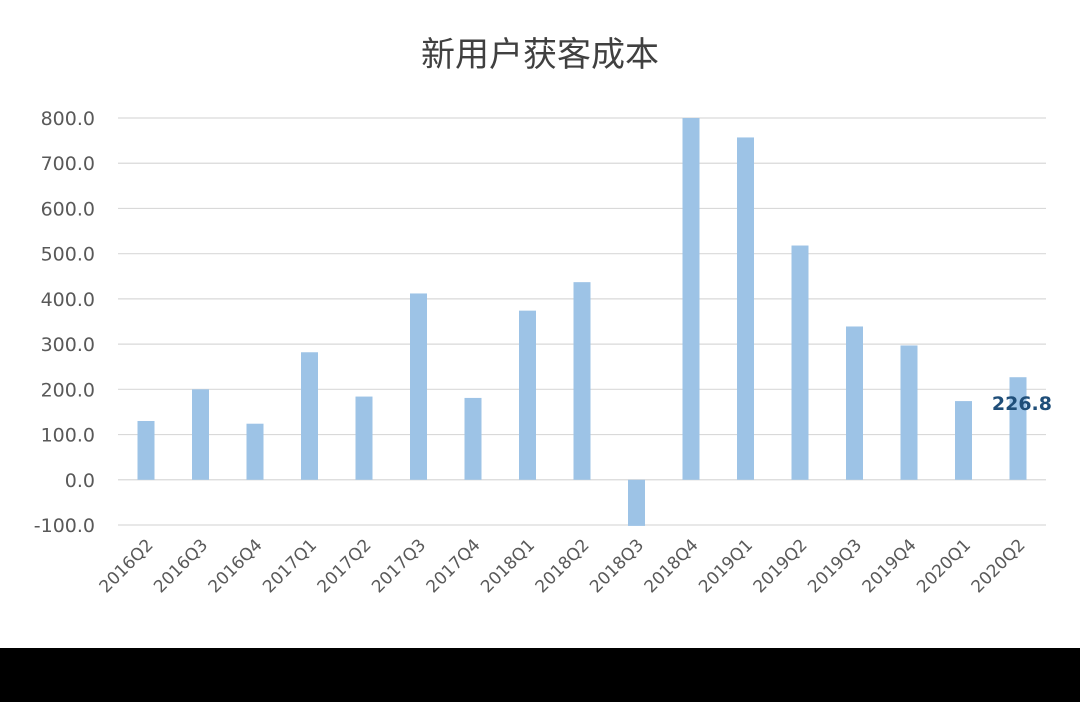 The image size is (1080, 702). I want to click on x-tick-label: 2017Q1, so click(290, 566).